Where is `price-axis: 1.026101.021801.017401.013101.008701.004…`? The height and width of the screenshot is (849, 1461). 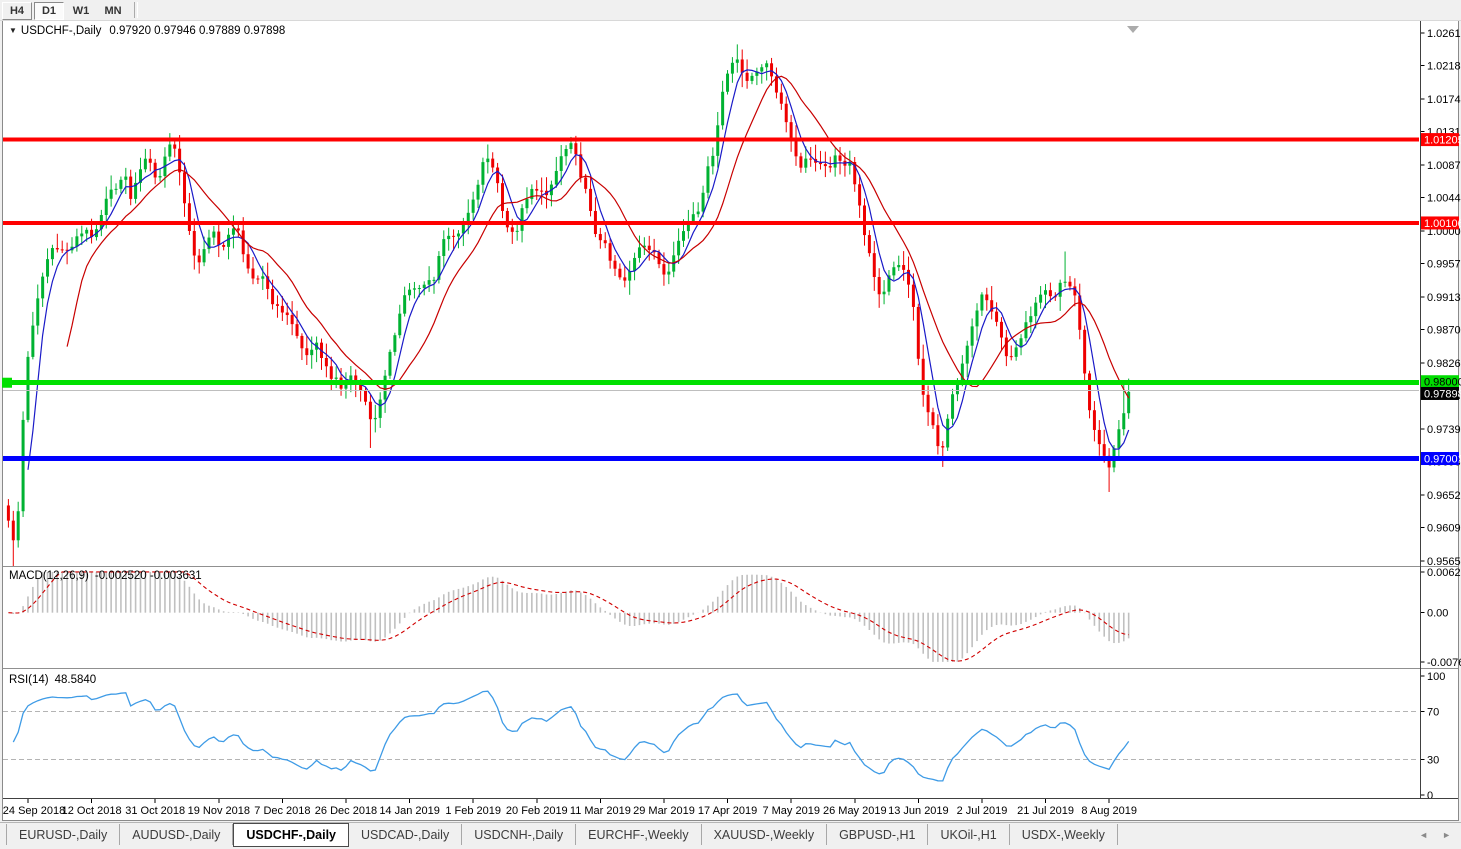
price-axis: 1.026101.021801.017401.013101.008701.004… is located at coordinates (1440, 298).